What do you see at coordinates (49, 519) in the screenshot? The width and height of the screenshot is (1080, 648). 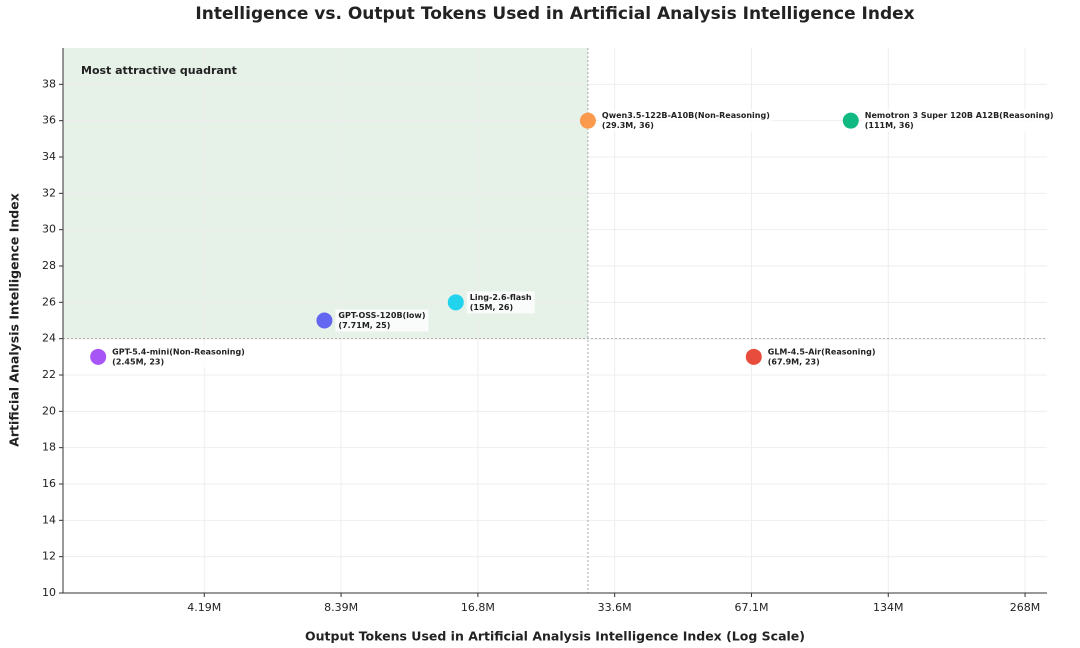 I see `y-tick-label: 14` at bounding box center [49, 519].